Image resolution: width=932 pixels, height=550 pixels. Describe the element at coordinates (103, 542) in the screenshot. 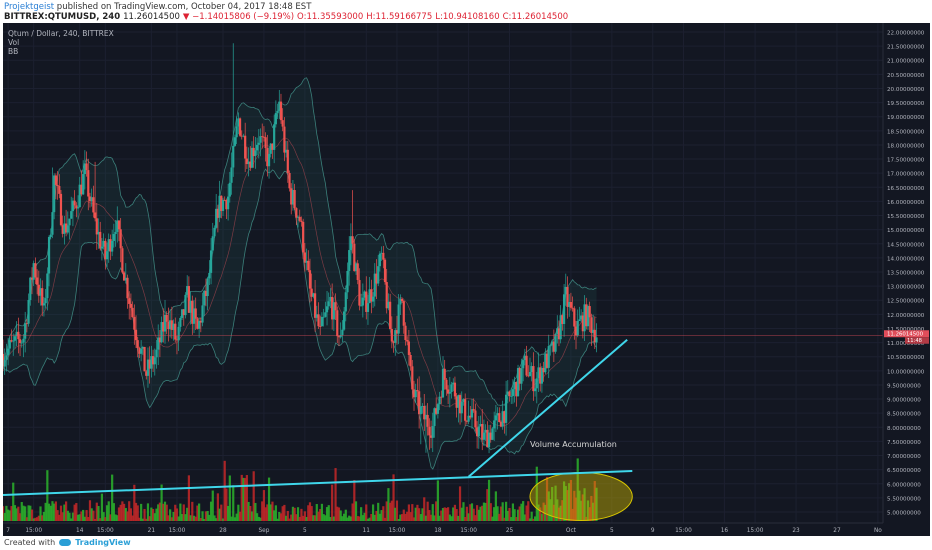

I see `tradingview-brand: TradingView` at that location.